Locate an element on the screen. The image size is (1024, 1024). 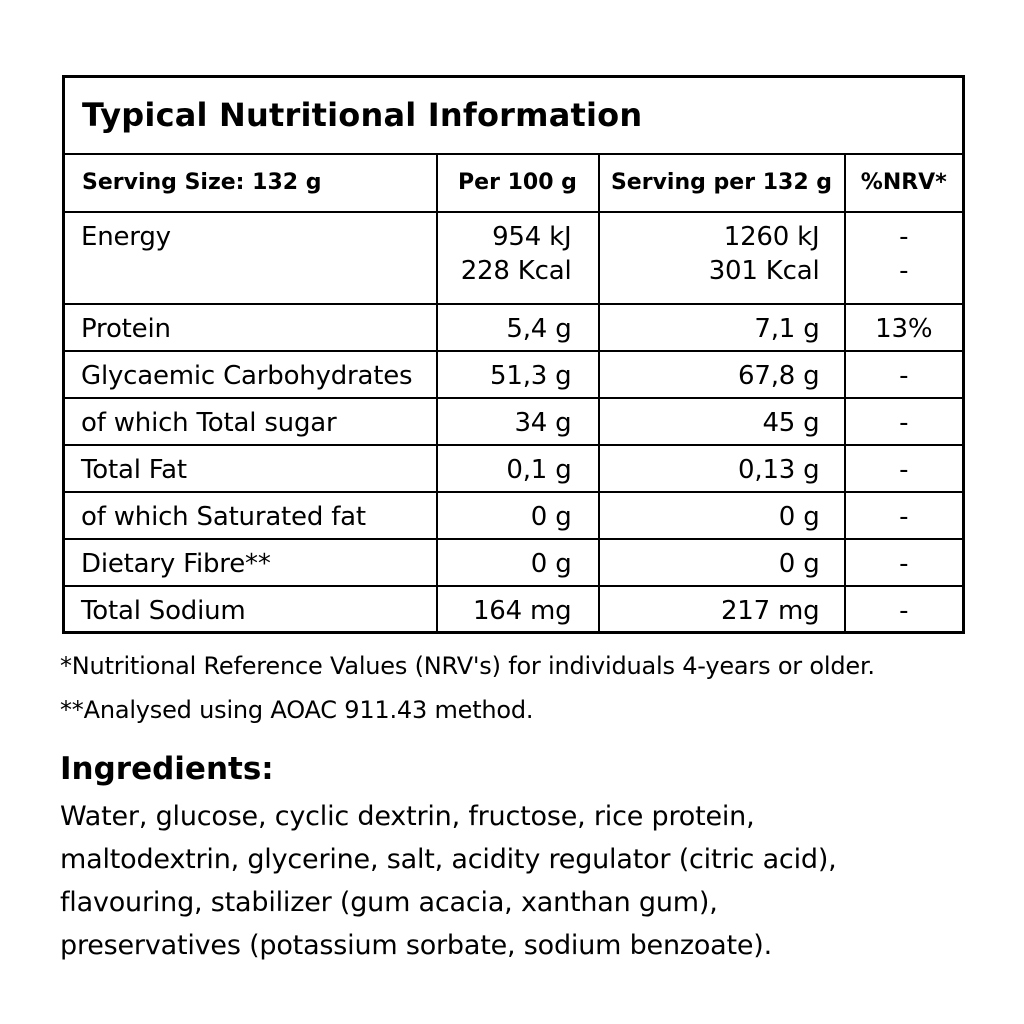
row-value-nrv: - - is located at coordinates (904, 257).